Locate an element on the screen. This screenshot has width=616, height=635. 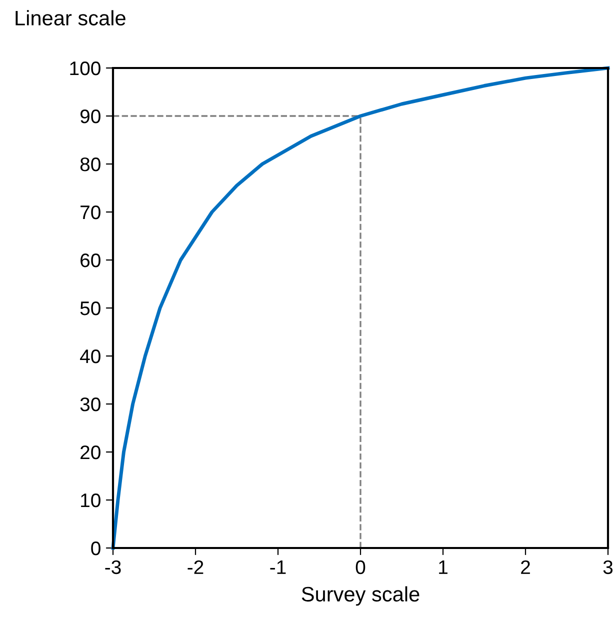
x-tick-label: -3 is located at coordinates (113, 567).